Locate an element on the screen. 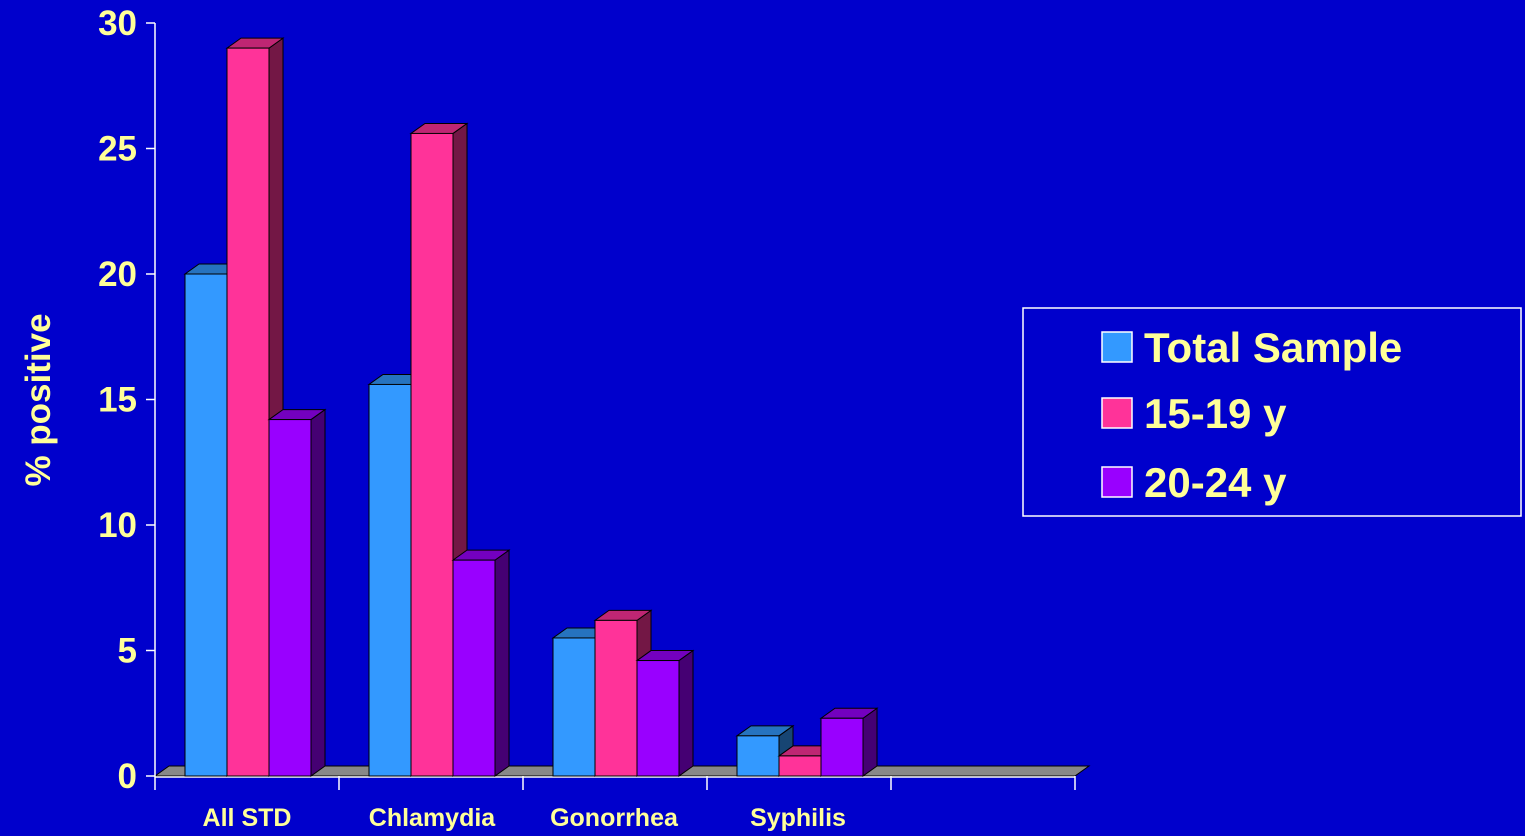 The image size is (1525, 836). y-tick-label: 20 is located at coordinates (117, 274).